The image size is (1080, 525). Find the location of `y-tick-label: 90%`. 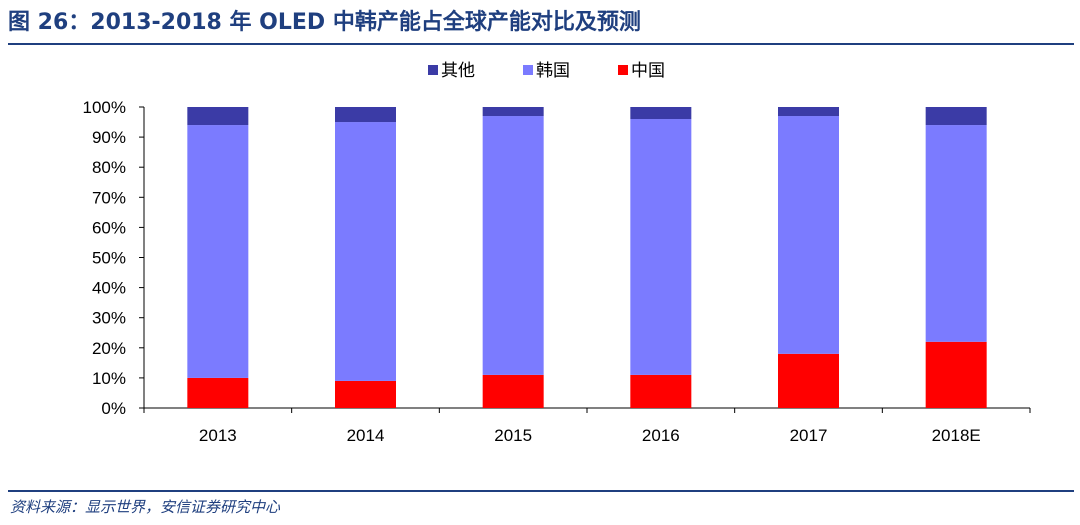

y-tick-label: 90% is located at coordinates (109, 137).